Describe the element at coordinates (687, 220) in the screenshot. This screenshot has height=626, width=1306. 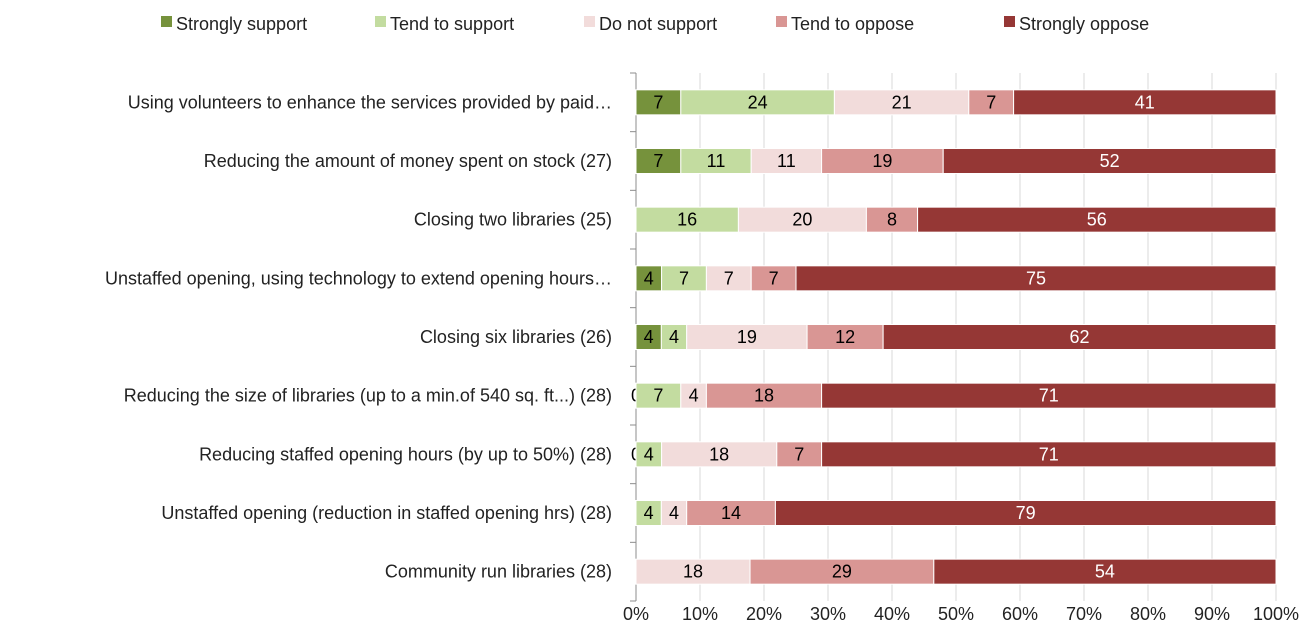
I see `data-label: 16` at that location.